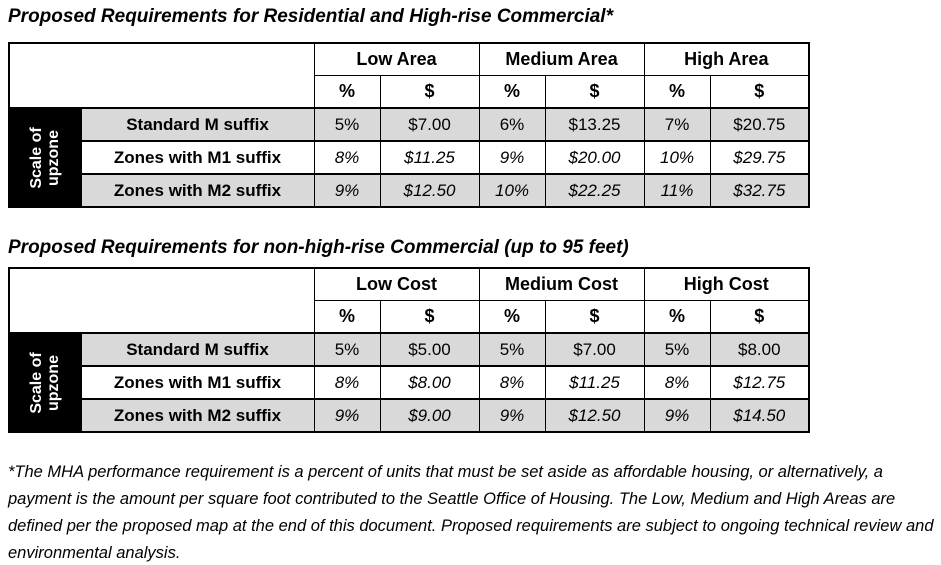  I want to click on group-header-row: Low Cost Medium Cost High Cost, so click(409, 300).